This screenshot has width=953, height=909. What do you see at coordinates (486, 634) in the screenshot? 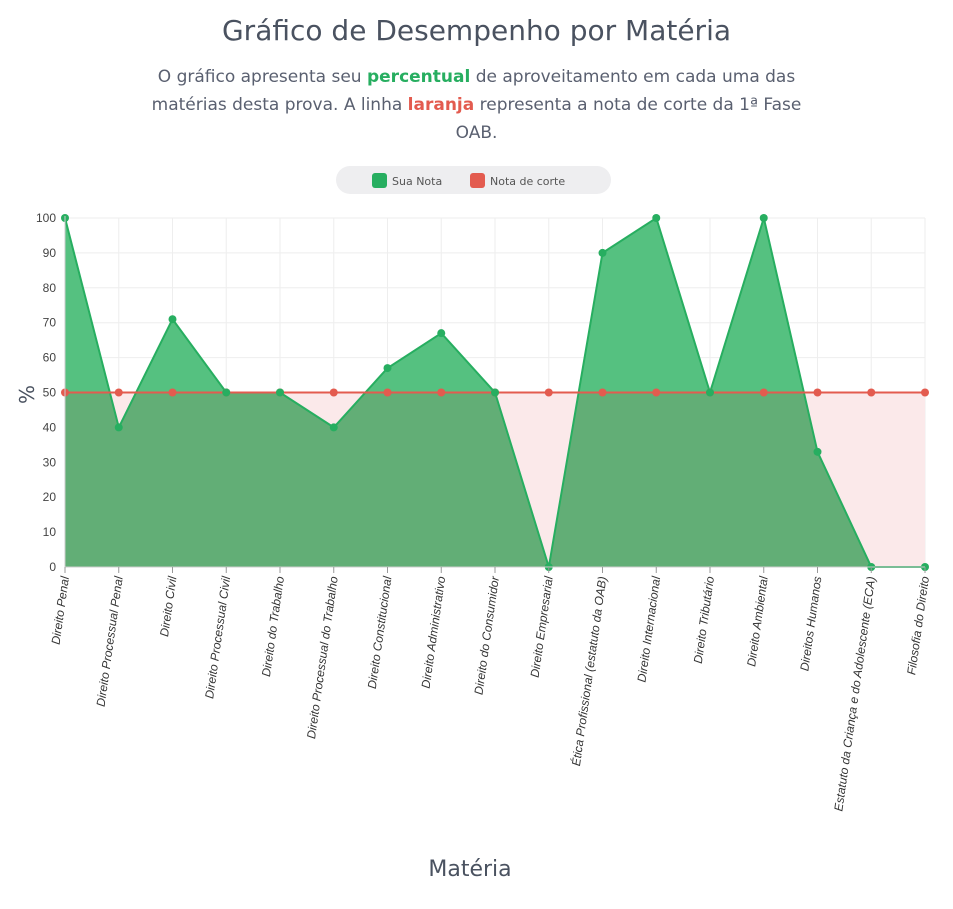
I see `x-tick-label: Direito do Consumidor` at bounding box center [486, 634].